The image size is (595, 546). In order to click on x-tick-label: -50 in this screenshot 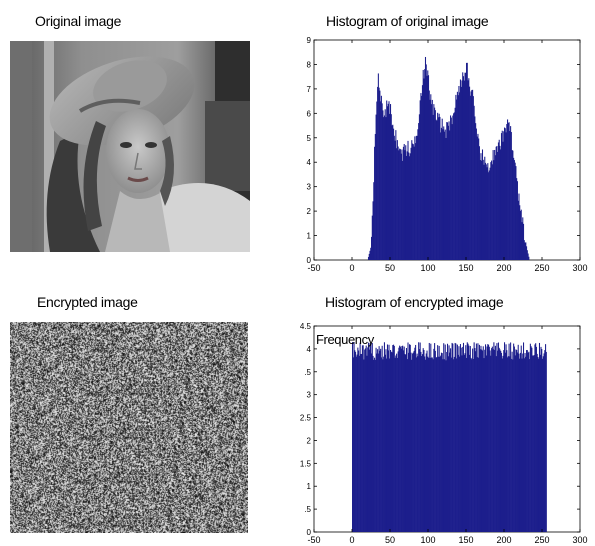, I will do `click(313, 540)`.